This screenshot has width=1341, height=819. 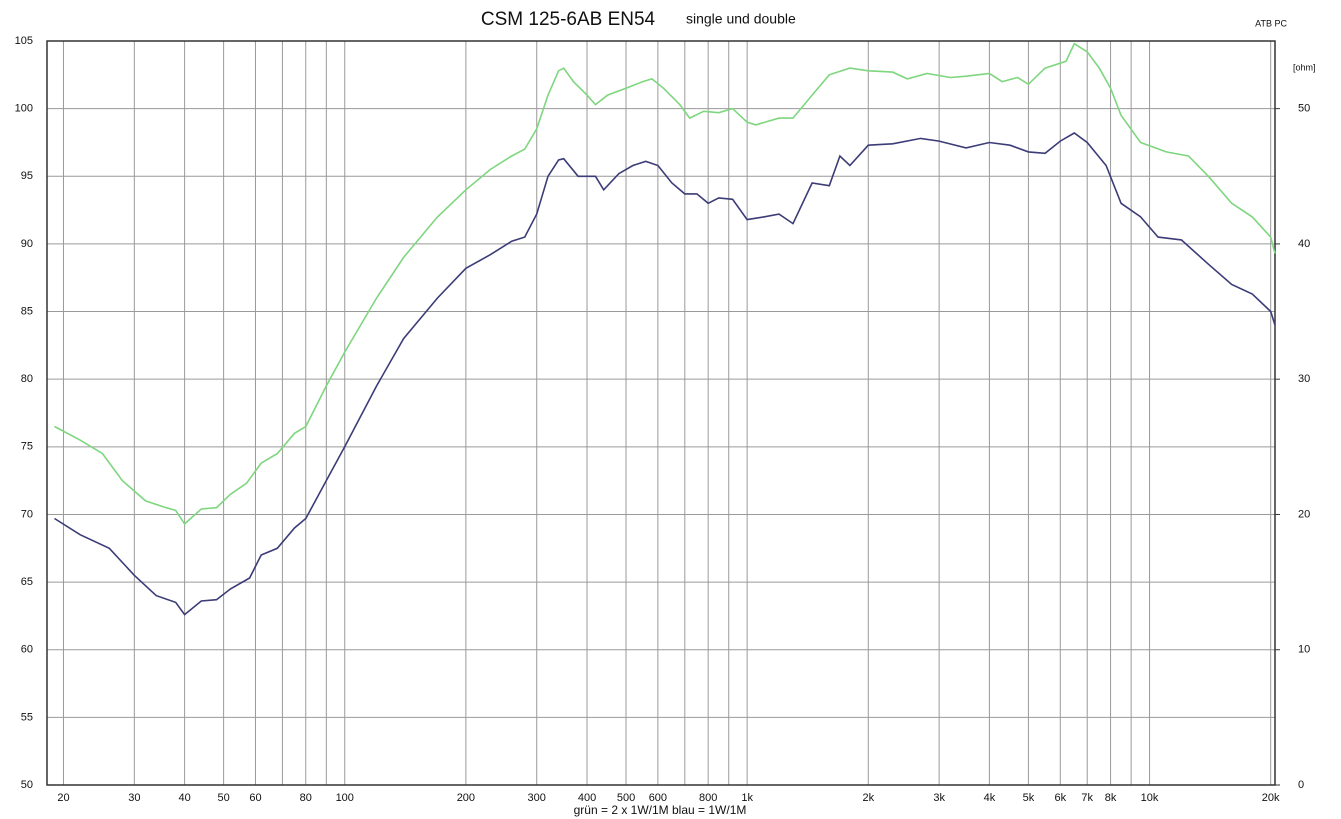 What do you see at coordinates (568, 19) in the screenshot?
I see `chart-title: CSM 125-6AB EN54` at bounding box center [568, 19].